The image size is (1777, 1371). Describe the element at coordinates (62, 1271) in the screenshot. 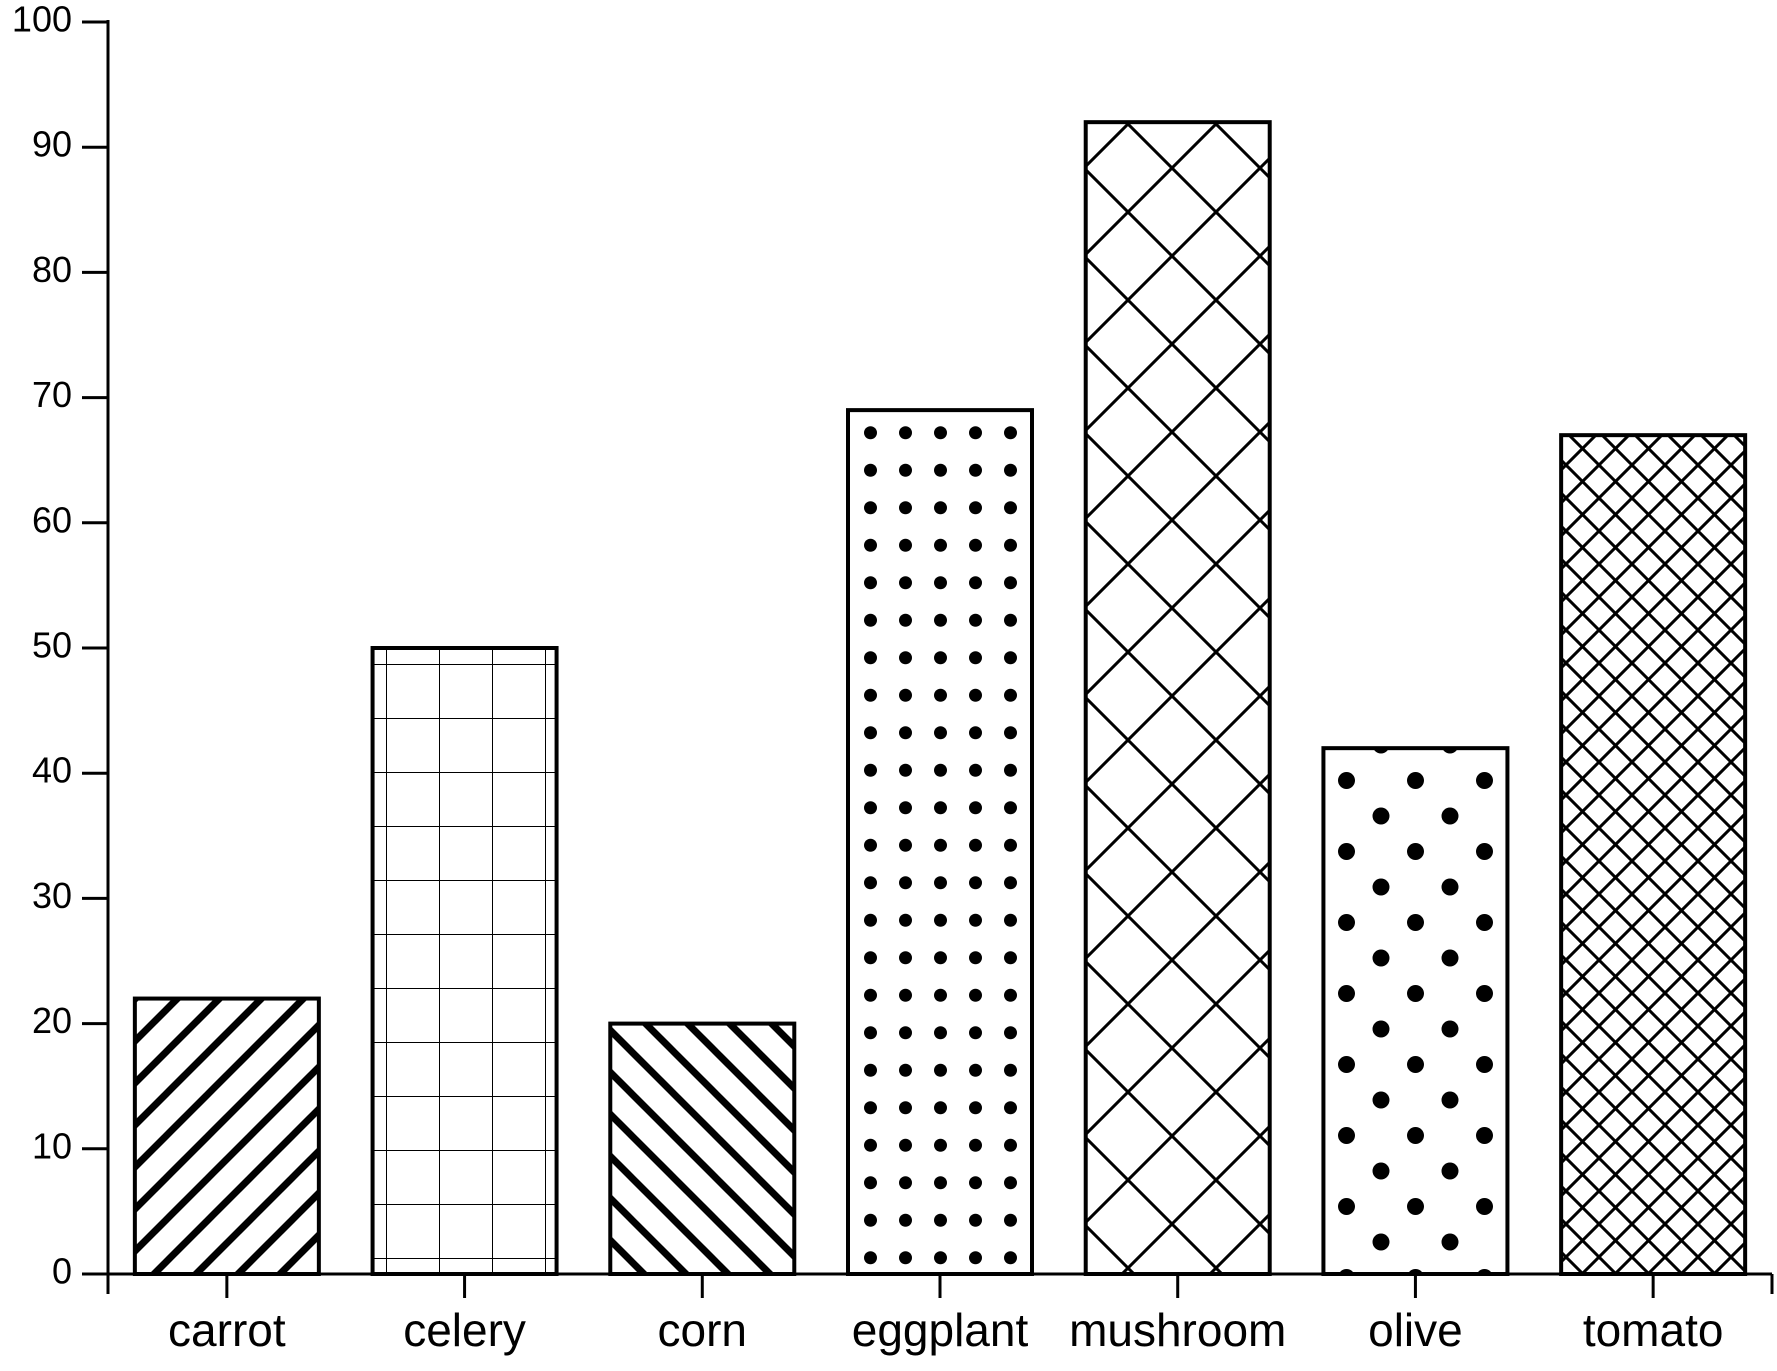

I see `y-tick-label: 0` at that location.